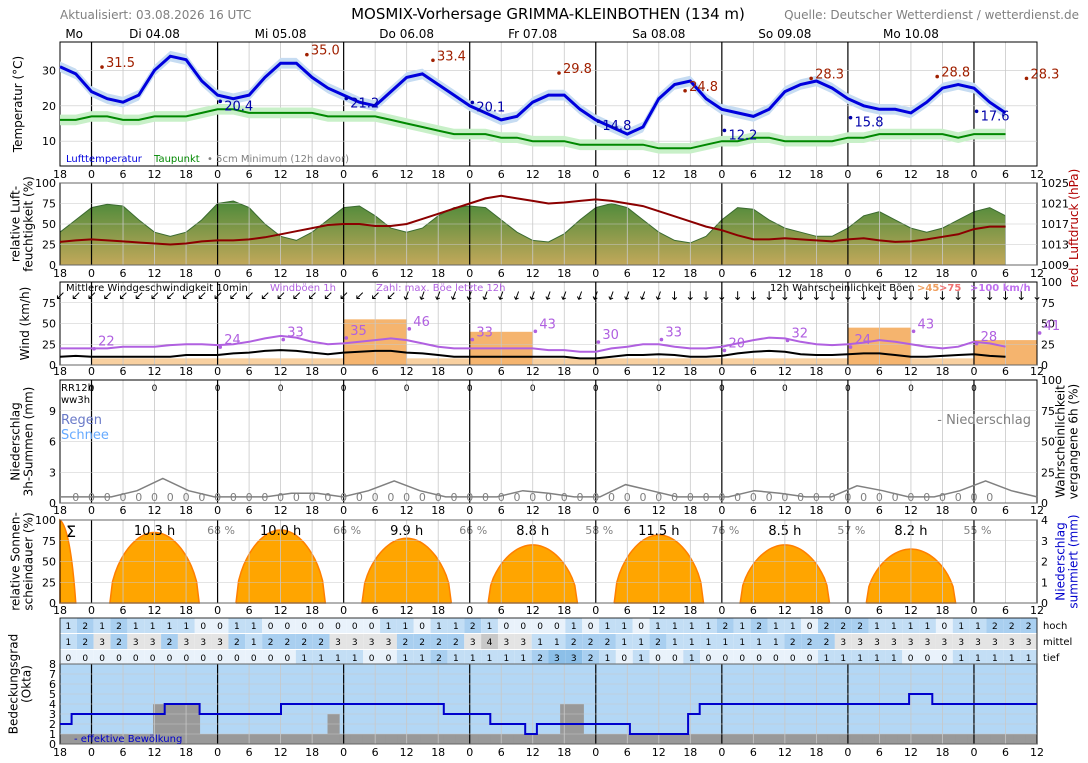 This screenshot has height=763, width=1088. Describe the element at coordinates (176, 159) in the screenshot. I see `legend-dewpoint: Taupunkt` at that location.